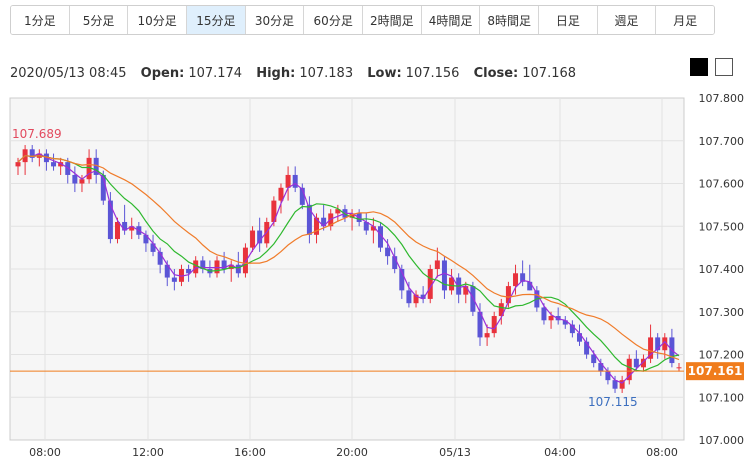 This screenshot has height=461, width=753. Describe the element at coordinates (722, 312) in the screenshot. I see `y-tick-label: 107.300` at that location.